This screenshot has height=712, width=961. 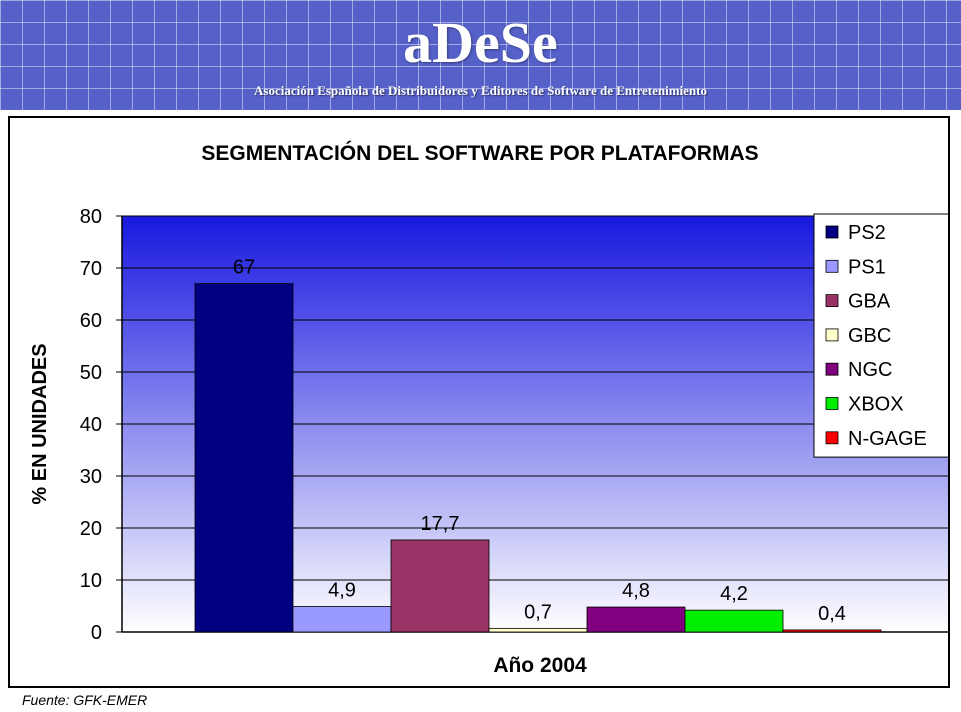 What do you see at coordinates (869, 302) in the screenshot?
I see `legend-label-gba: GBA` at bounding box center [869, 302].